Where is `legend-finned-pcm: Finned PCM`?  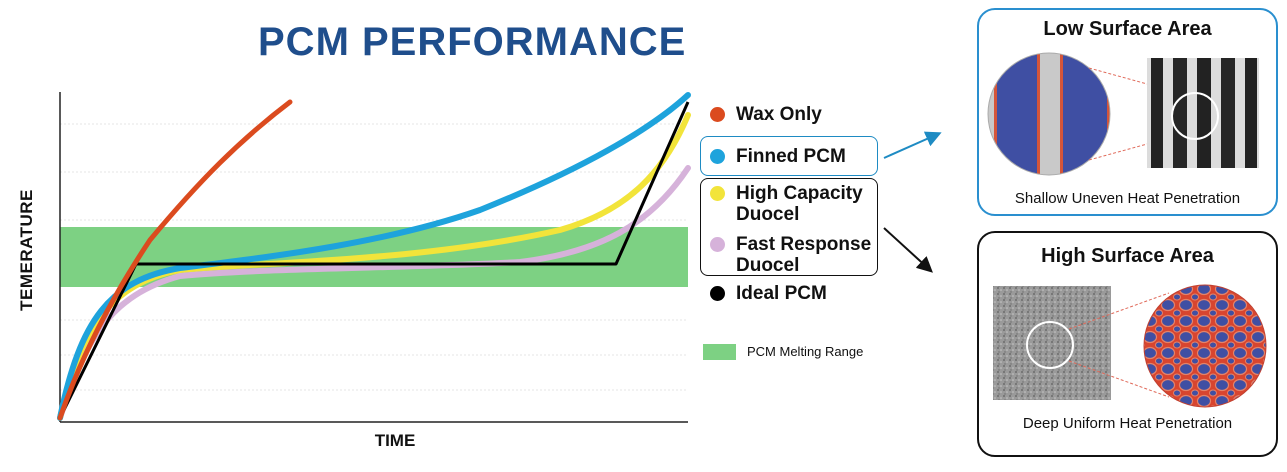
legend-finned-pcm: Finned PCM is located at coordinates (778, 156).